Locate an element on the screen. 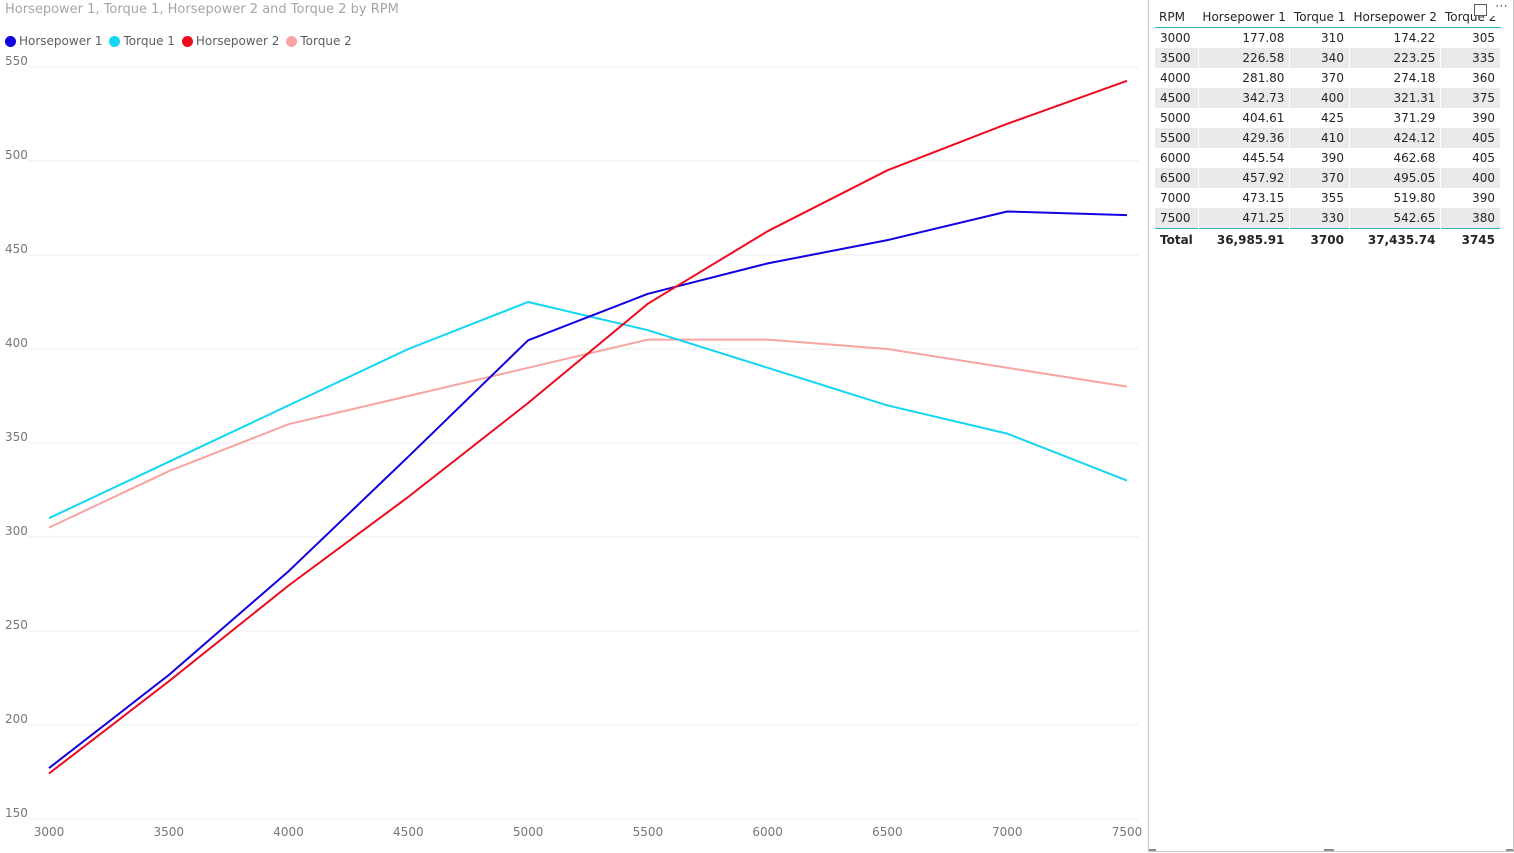  x-tick-label: 4500 is located at coordinates (408, 832).